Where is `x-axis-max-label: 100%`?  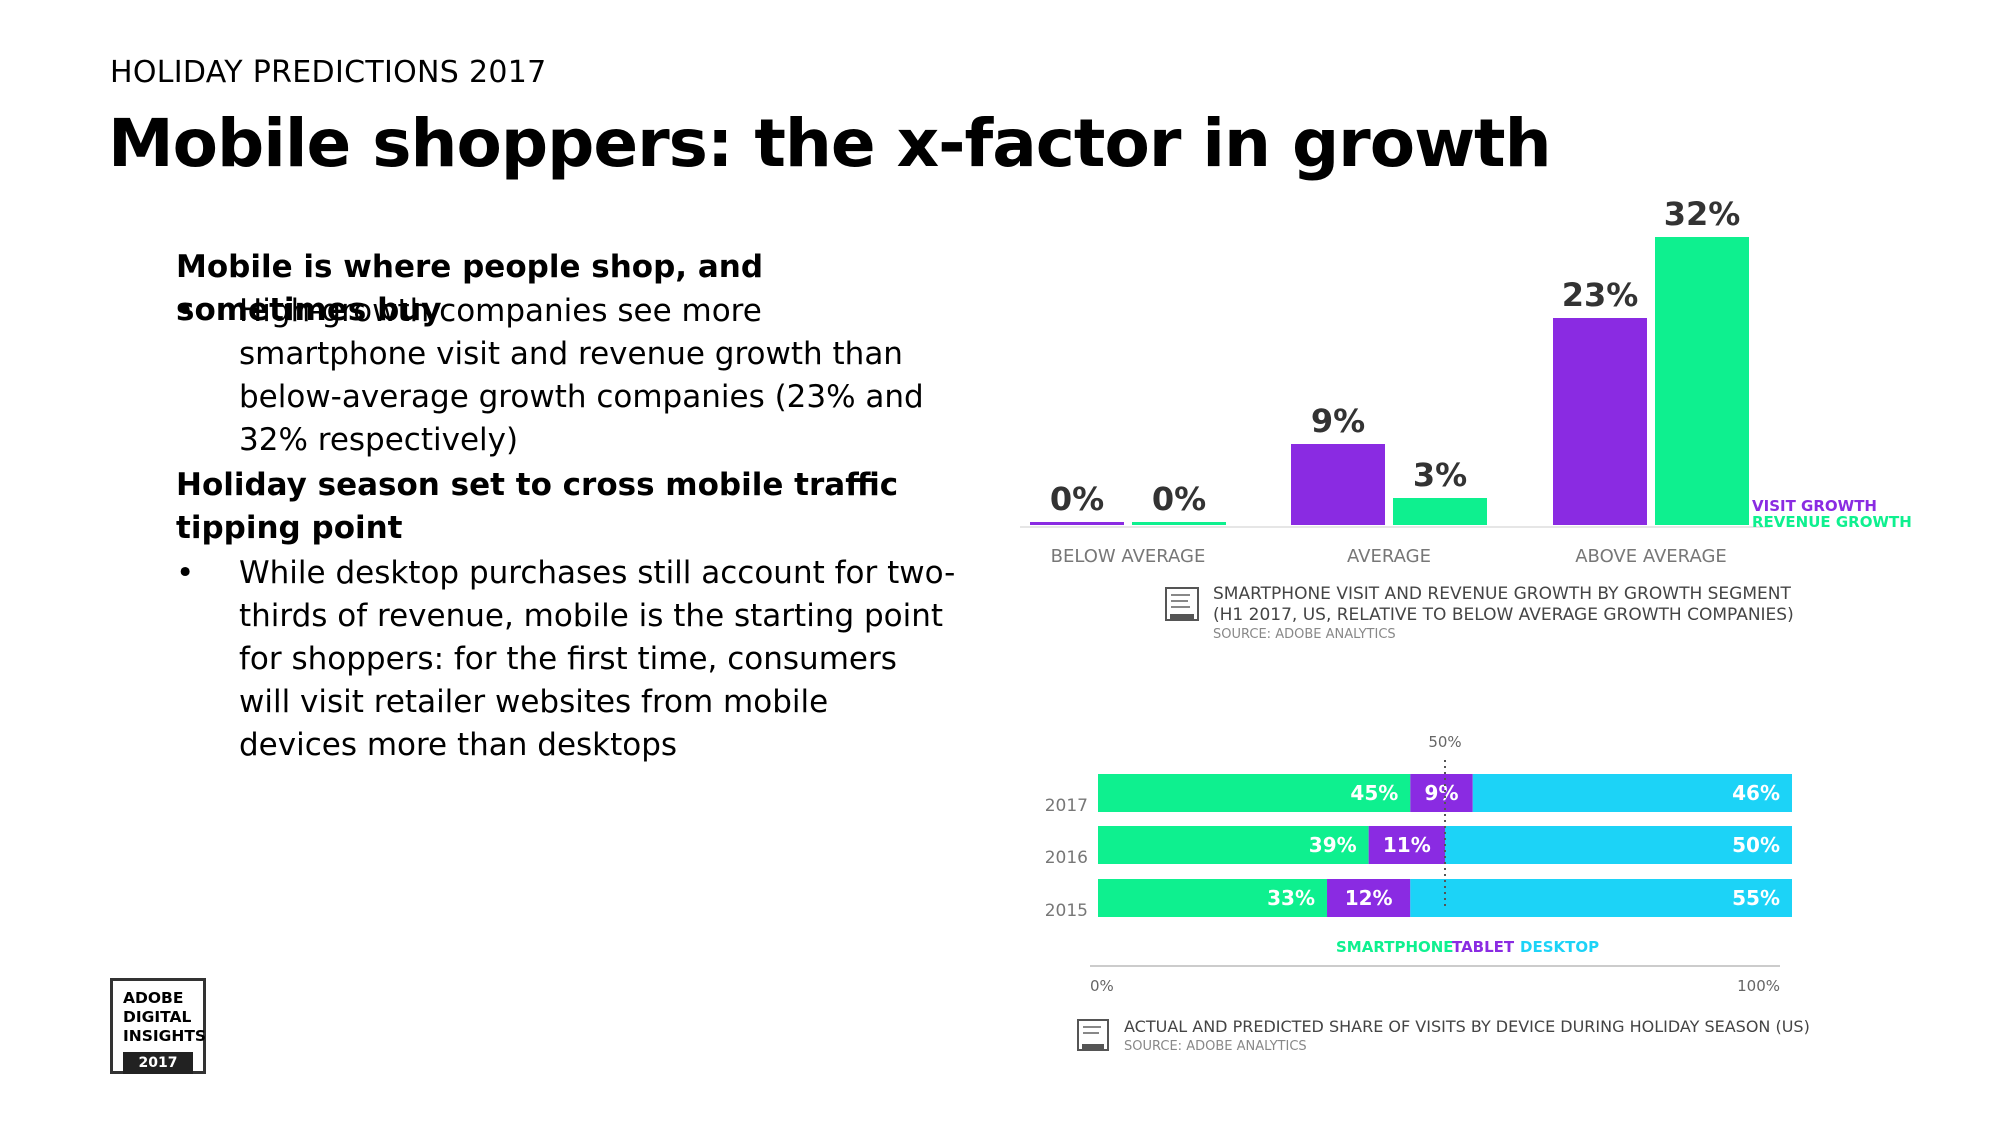 x-axis-max-label: 100% is located at coordinates (1758, 986).